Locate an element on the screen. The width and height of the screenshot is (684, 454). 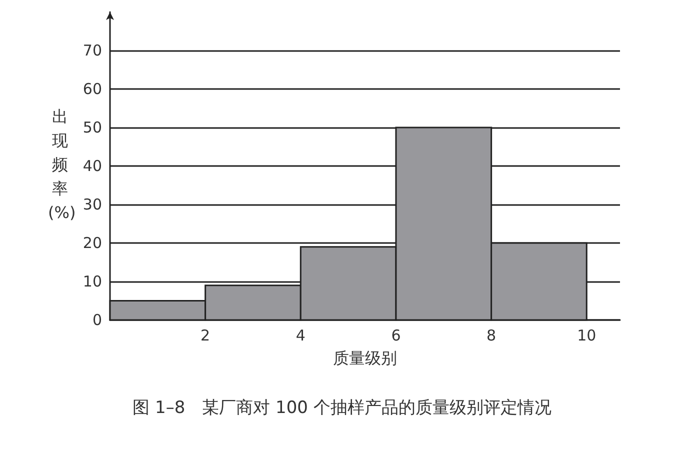
x-tick-label: 6 is located at coordinates (396, 335).